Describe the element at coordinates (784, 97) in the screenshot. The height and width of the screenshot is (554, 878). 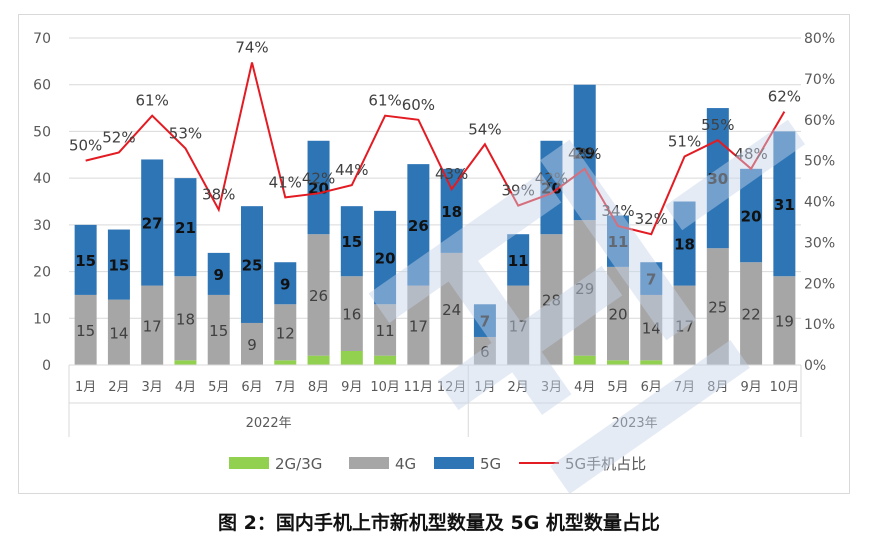
I see `ratio-label: 62%` at that location.